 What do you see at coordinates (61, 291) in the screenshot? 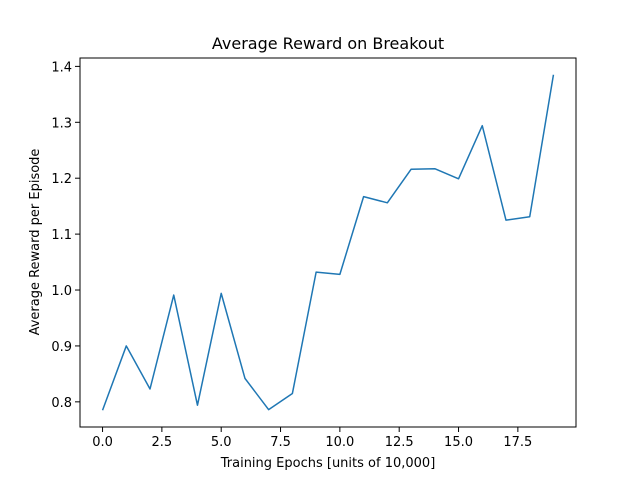
I see `y-tick-label: 1.0` at bounding box center [61, 291].